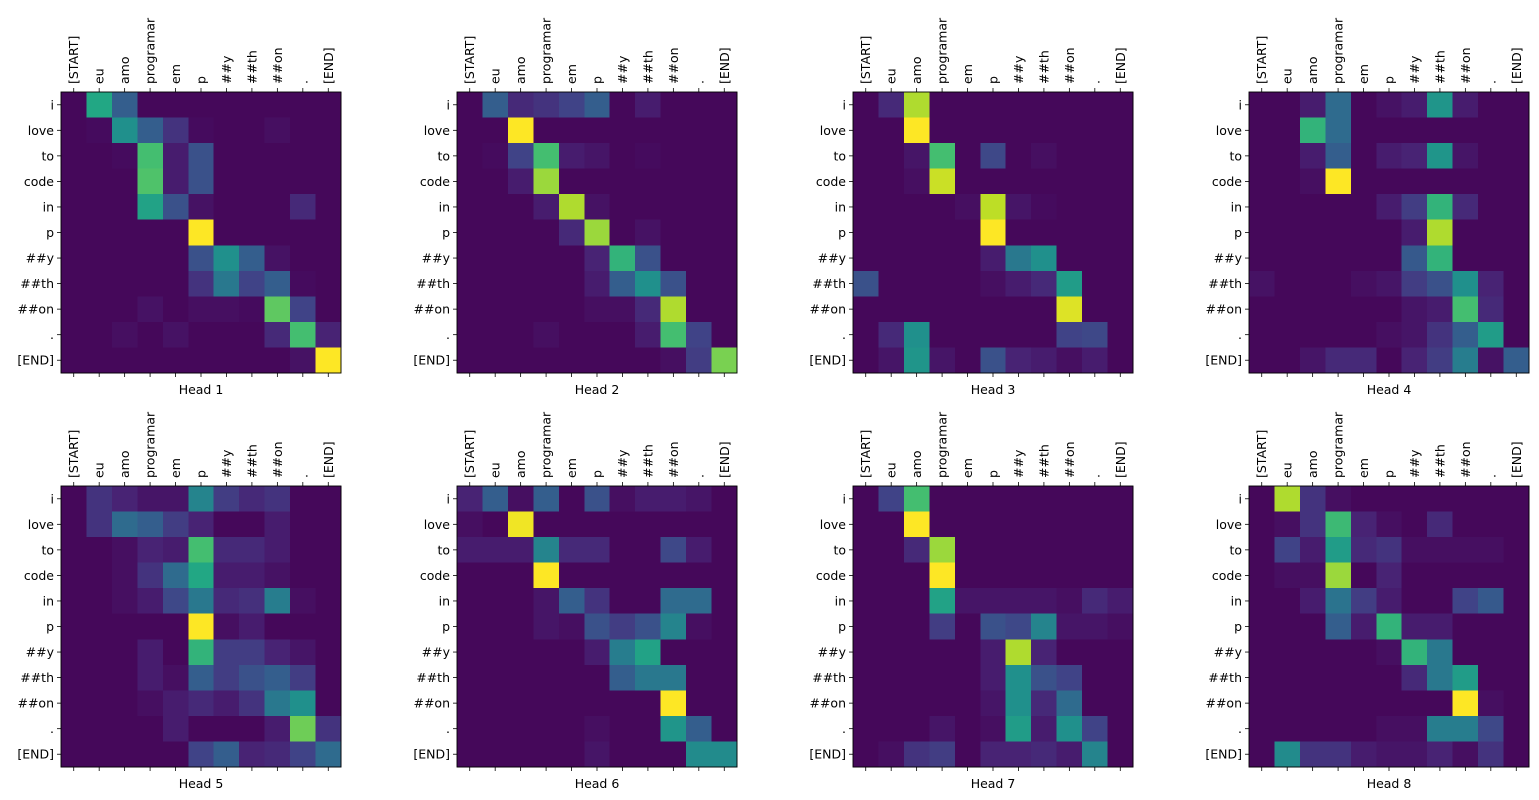 The height and width of the screenshot is (800, 1539). Describe the element at coordinates (431, 360) in the screenshot. I see `y-tick-label: [END]` at that location.